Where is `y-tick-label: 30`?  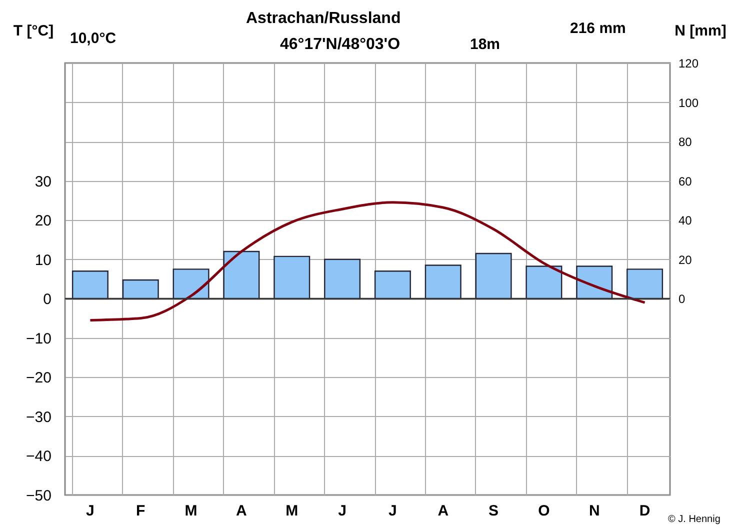 y-tick-label: 30 is located at coordinates (43, 181).